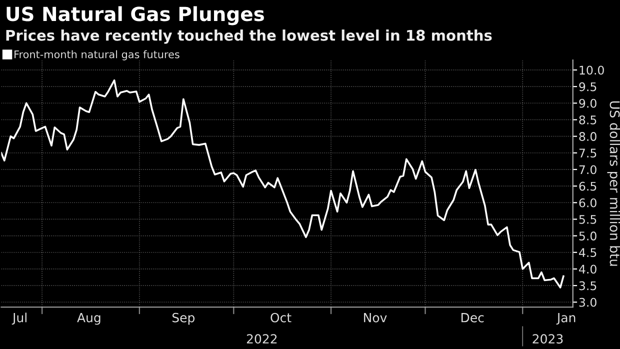 The height and width of the screenshot is (349, 620). Describe the element at coordinates (587, 302) in the screenshot. I see `y-tick-label: 3.0` at that location.